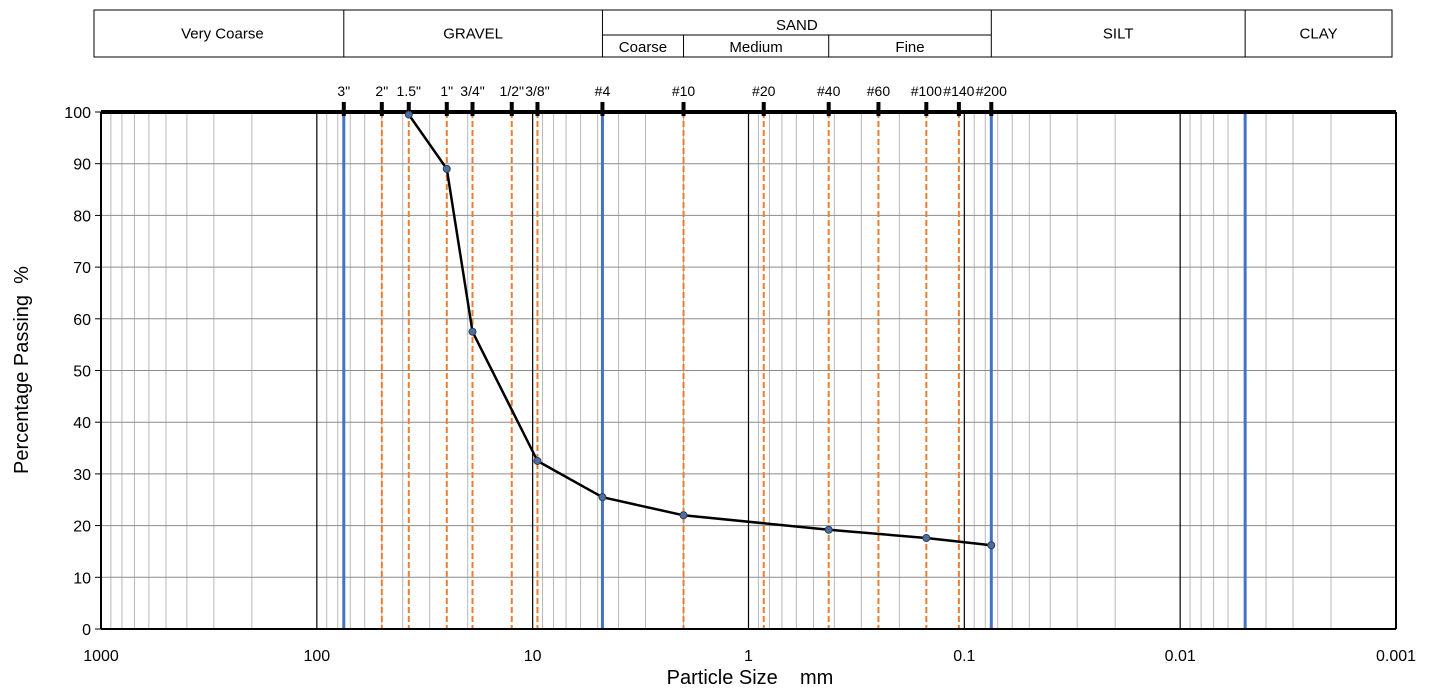  Describe the element at coordinates (82, 320) in the screenshot. I see `y-tick-label: 60` at that location.